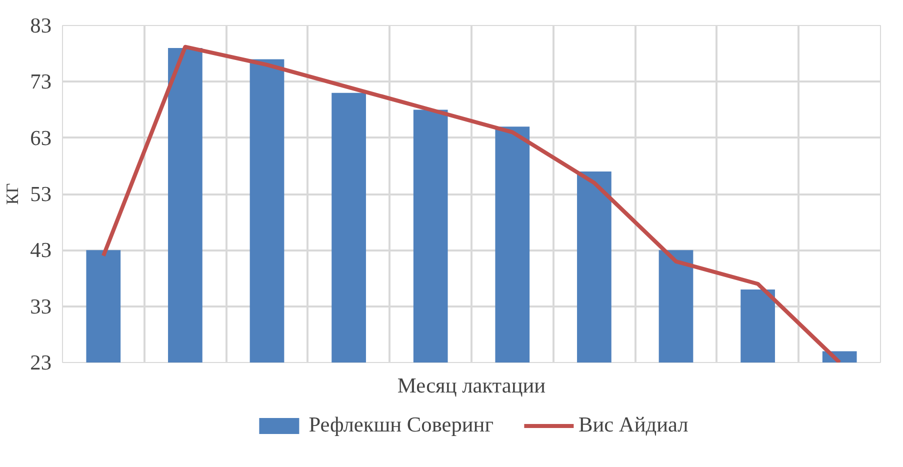 The image size is (903, 467). What do you see at coordinates (41, 138) in the screenshot?
I see `y-tick-label: 63` at bounding box center [41, 138].